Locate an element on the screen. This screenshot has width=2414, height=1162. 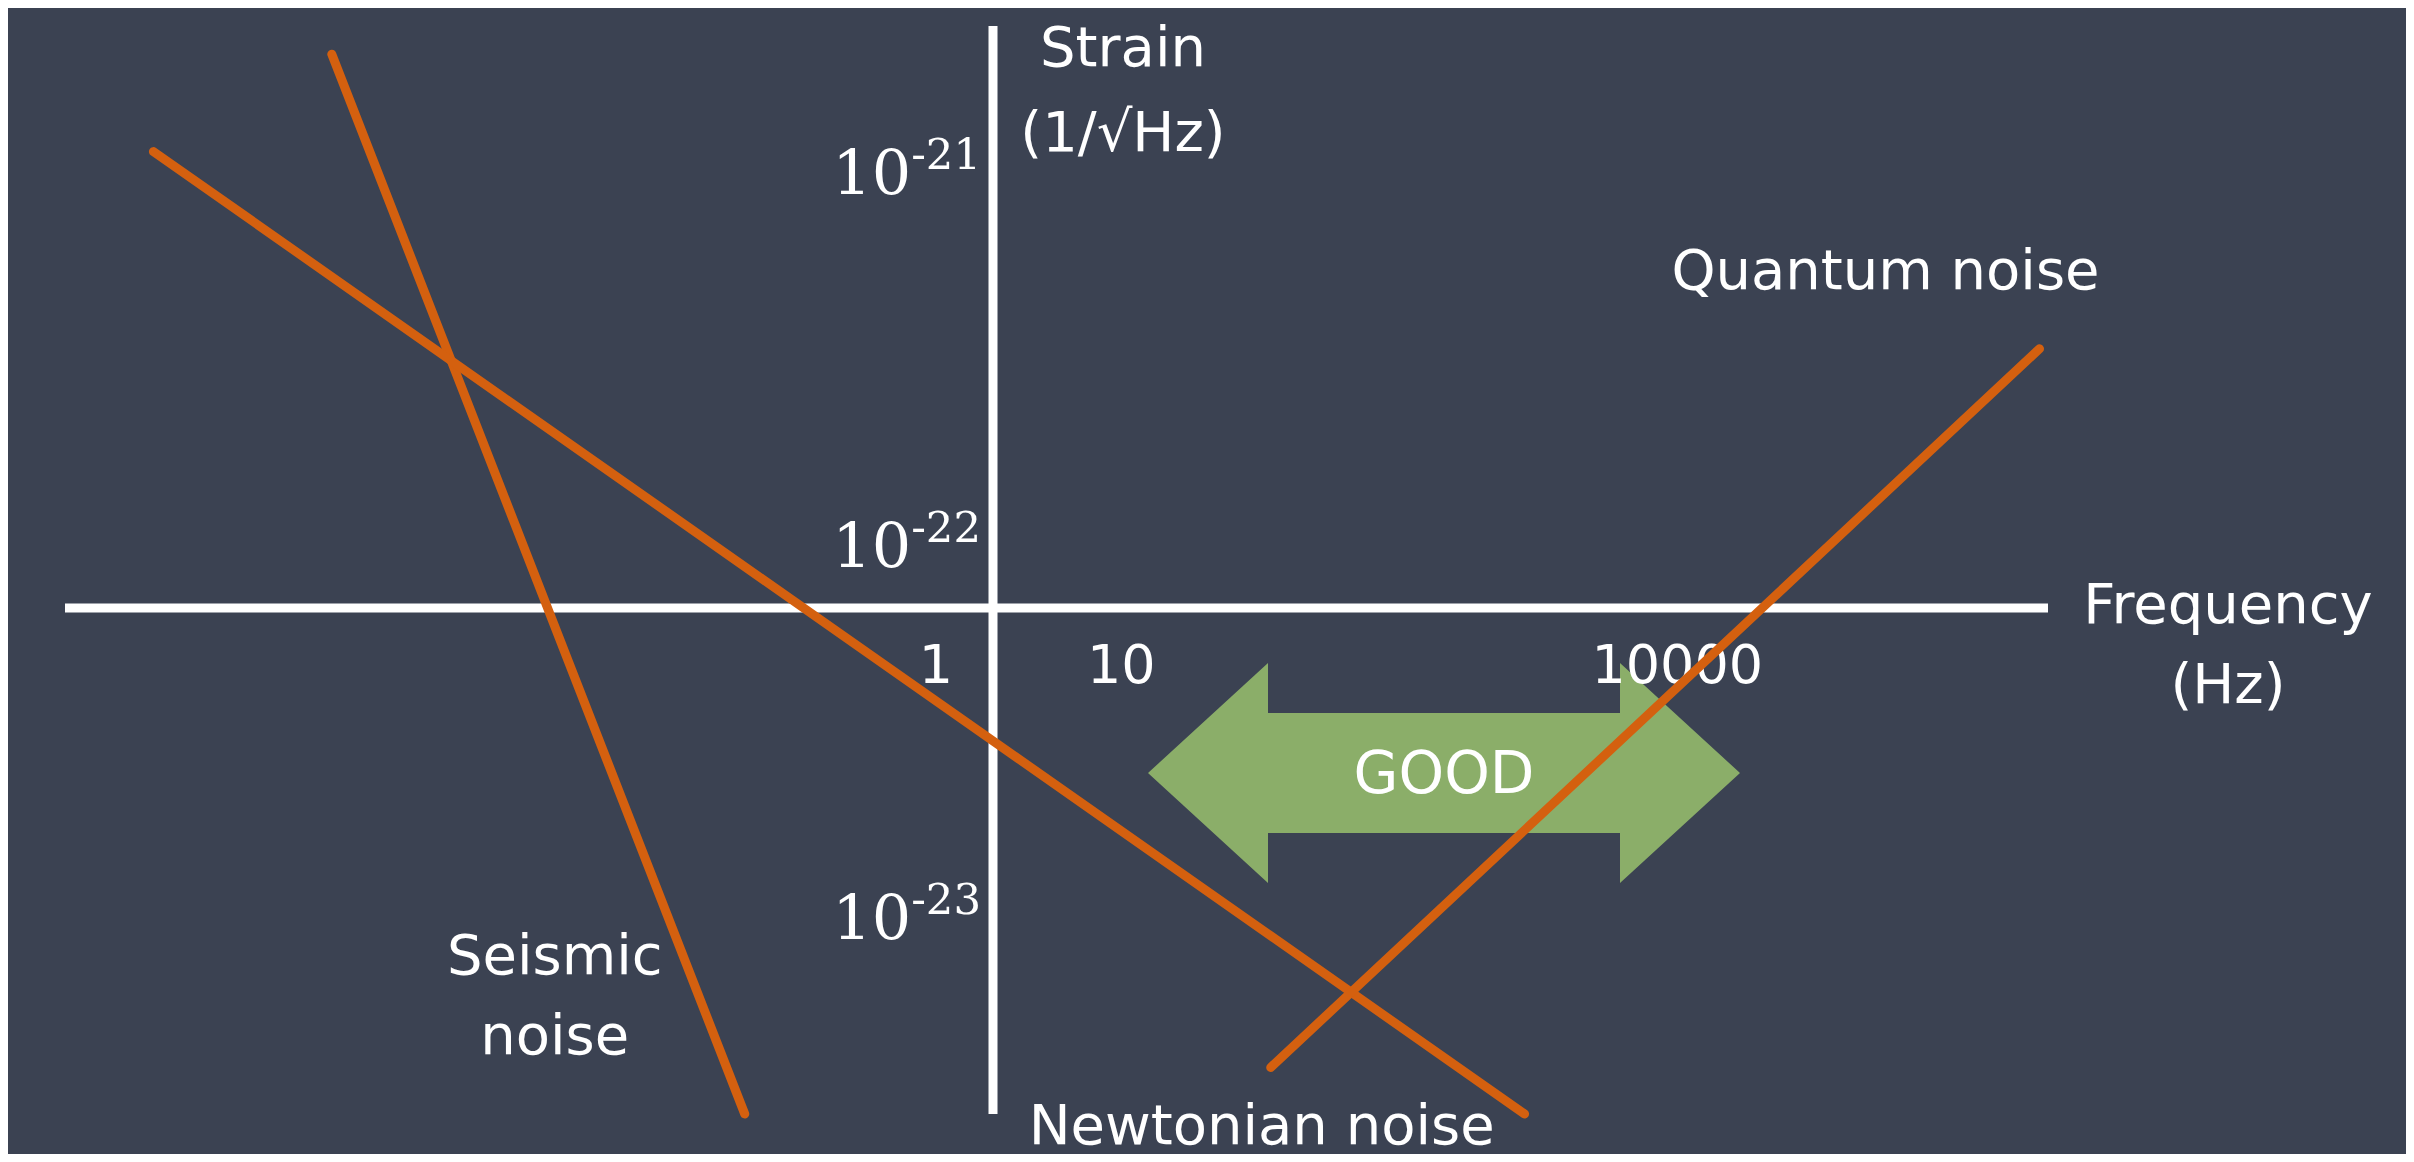
y-axis-title: Strain (1/√Hz) is located at coordinates (1123, 89).